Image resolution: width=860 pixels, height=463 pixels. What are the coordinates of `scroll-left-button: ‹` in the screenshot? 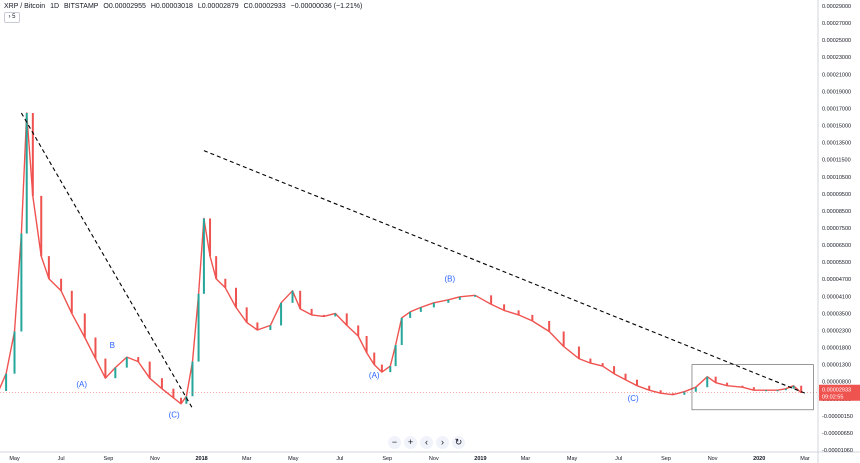 It's located at (426, 442).